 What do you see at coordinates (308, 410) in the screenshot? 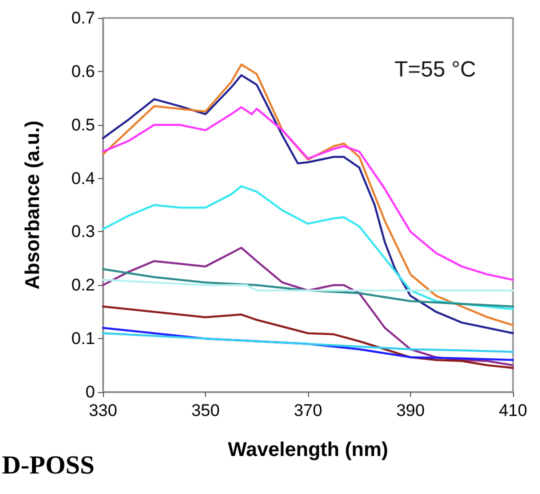
I see `x-tick-label: 370` at bounding box center [308, 410].